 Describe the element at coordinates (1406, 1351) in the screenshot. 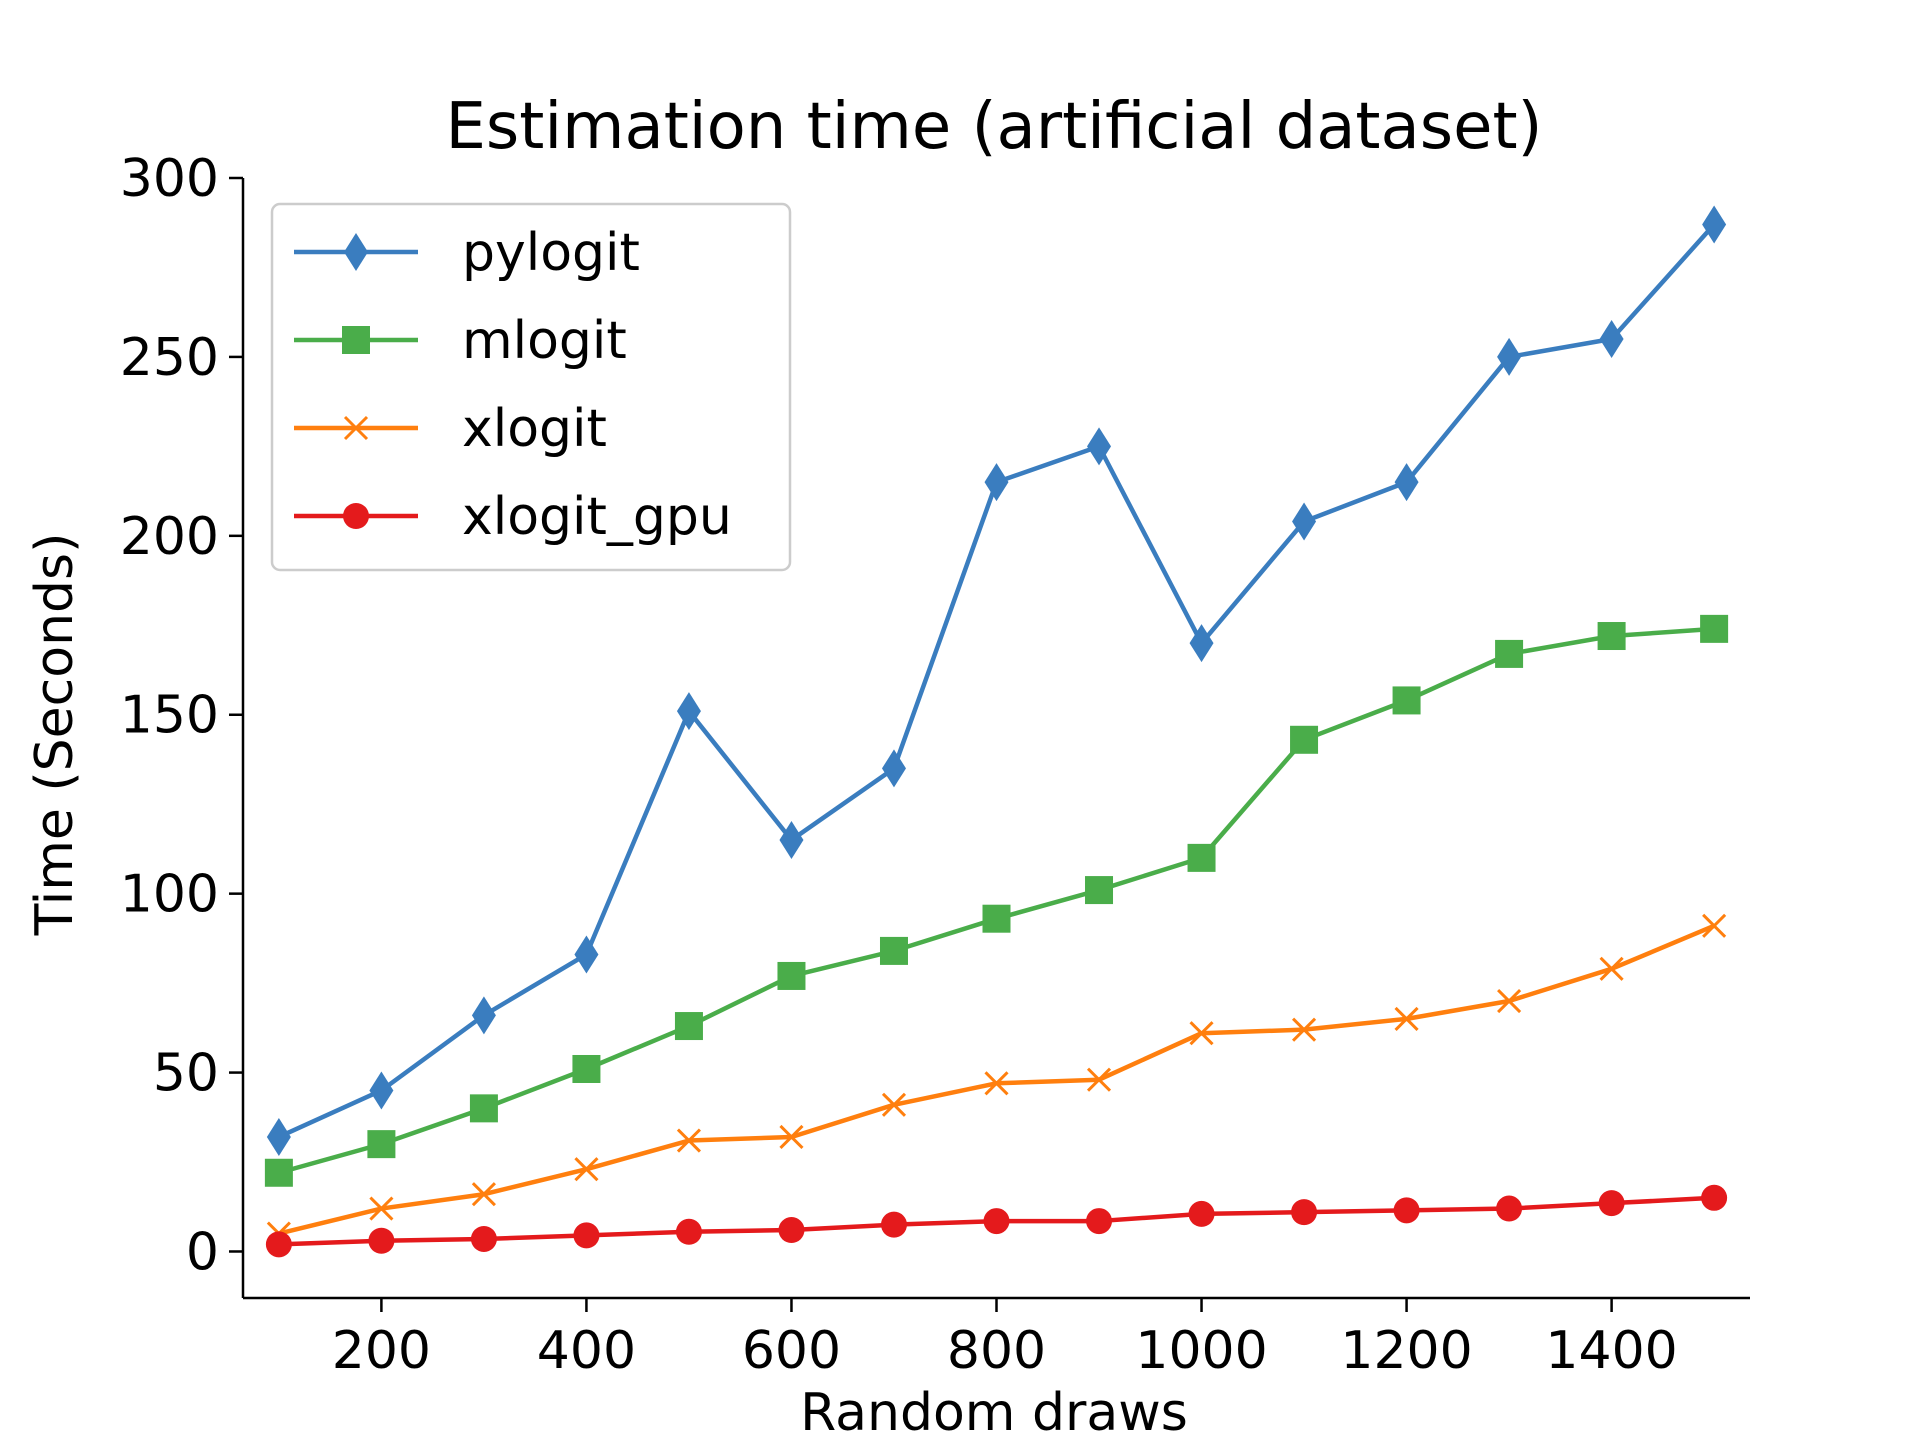

I see `x-tick-label: 1200` at that location.